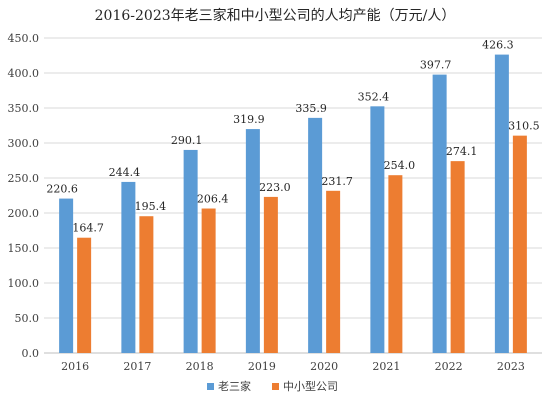 Image resolution: width=550 pixels, height=403 pixels. I want to click on y-tick-label: 250.0, so click(24, 178).